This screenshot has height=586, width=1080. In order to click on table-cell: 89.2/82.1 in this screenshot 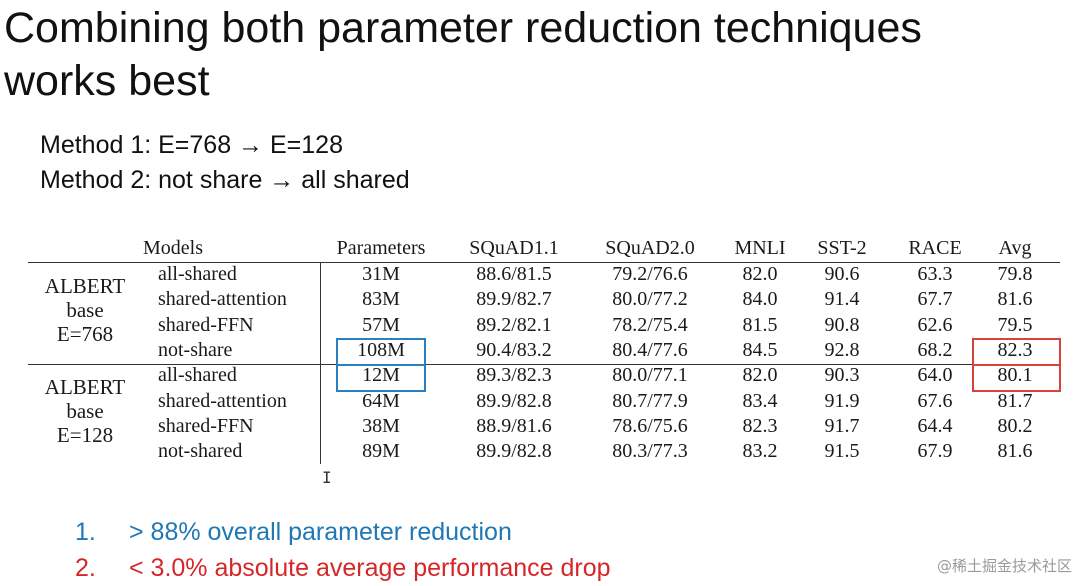, I will do `click(514, 324)`.